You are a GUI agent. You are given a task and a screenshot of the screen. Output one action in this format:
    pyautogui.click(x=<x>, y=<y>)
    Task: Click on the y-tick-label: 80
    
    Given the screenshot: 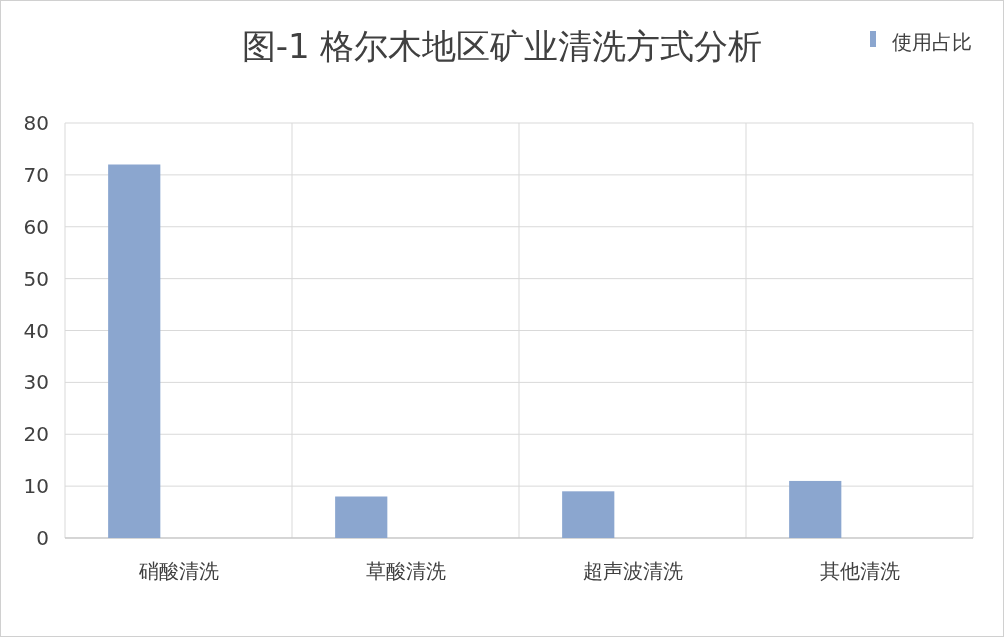 What is the action you would take?
    pyautogui.click(x=36, y=123)
    